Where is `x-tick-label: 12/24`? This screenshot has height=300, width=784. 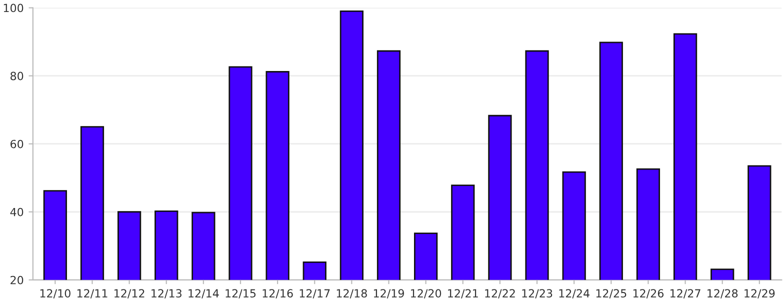
x-tick-label: 12/24 is located at coordinates (574, 293).